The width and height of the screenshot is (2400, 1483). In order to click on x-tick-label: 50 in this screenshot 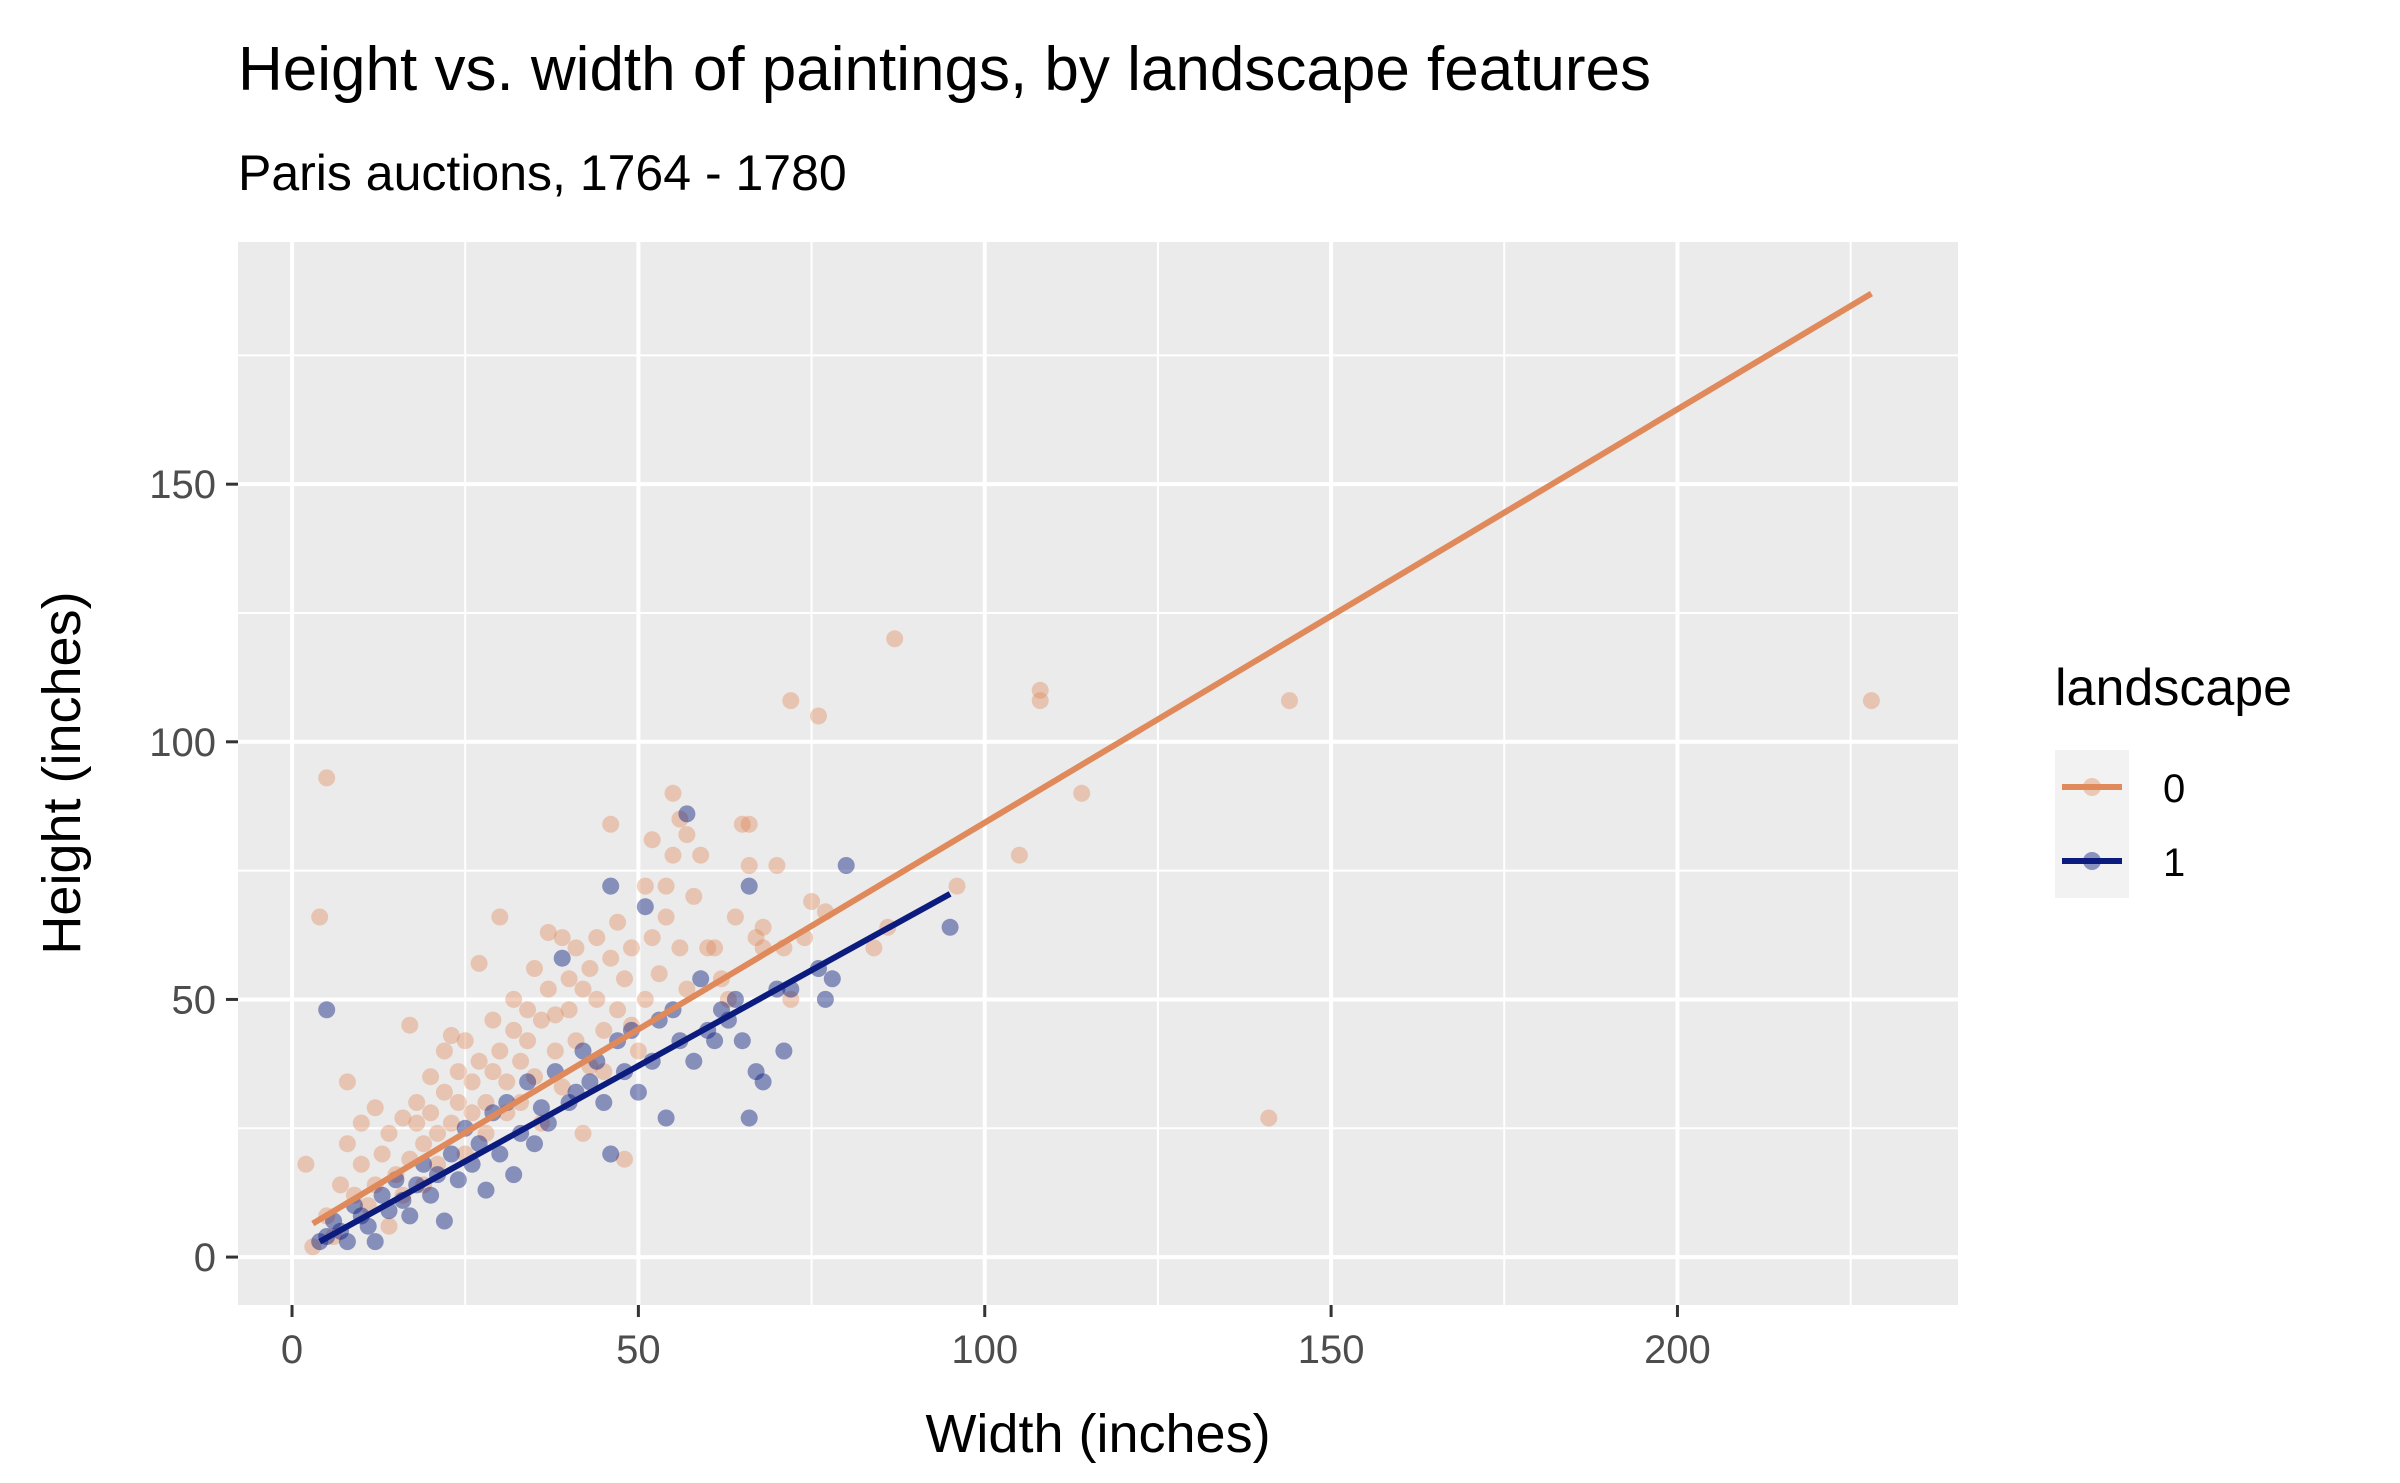, I will do `click(638, 1350)`.